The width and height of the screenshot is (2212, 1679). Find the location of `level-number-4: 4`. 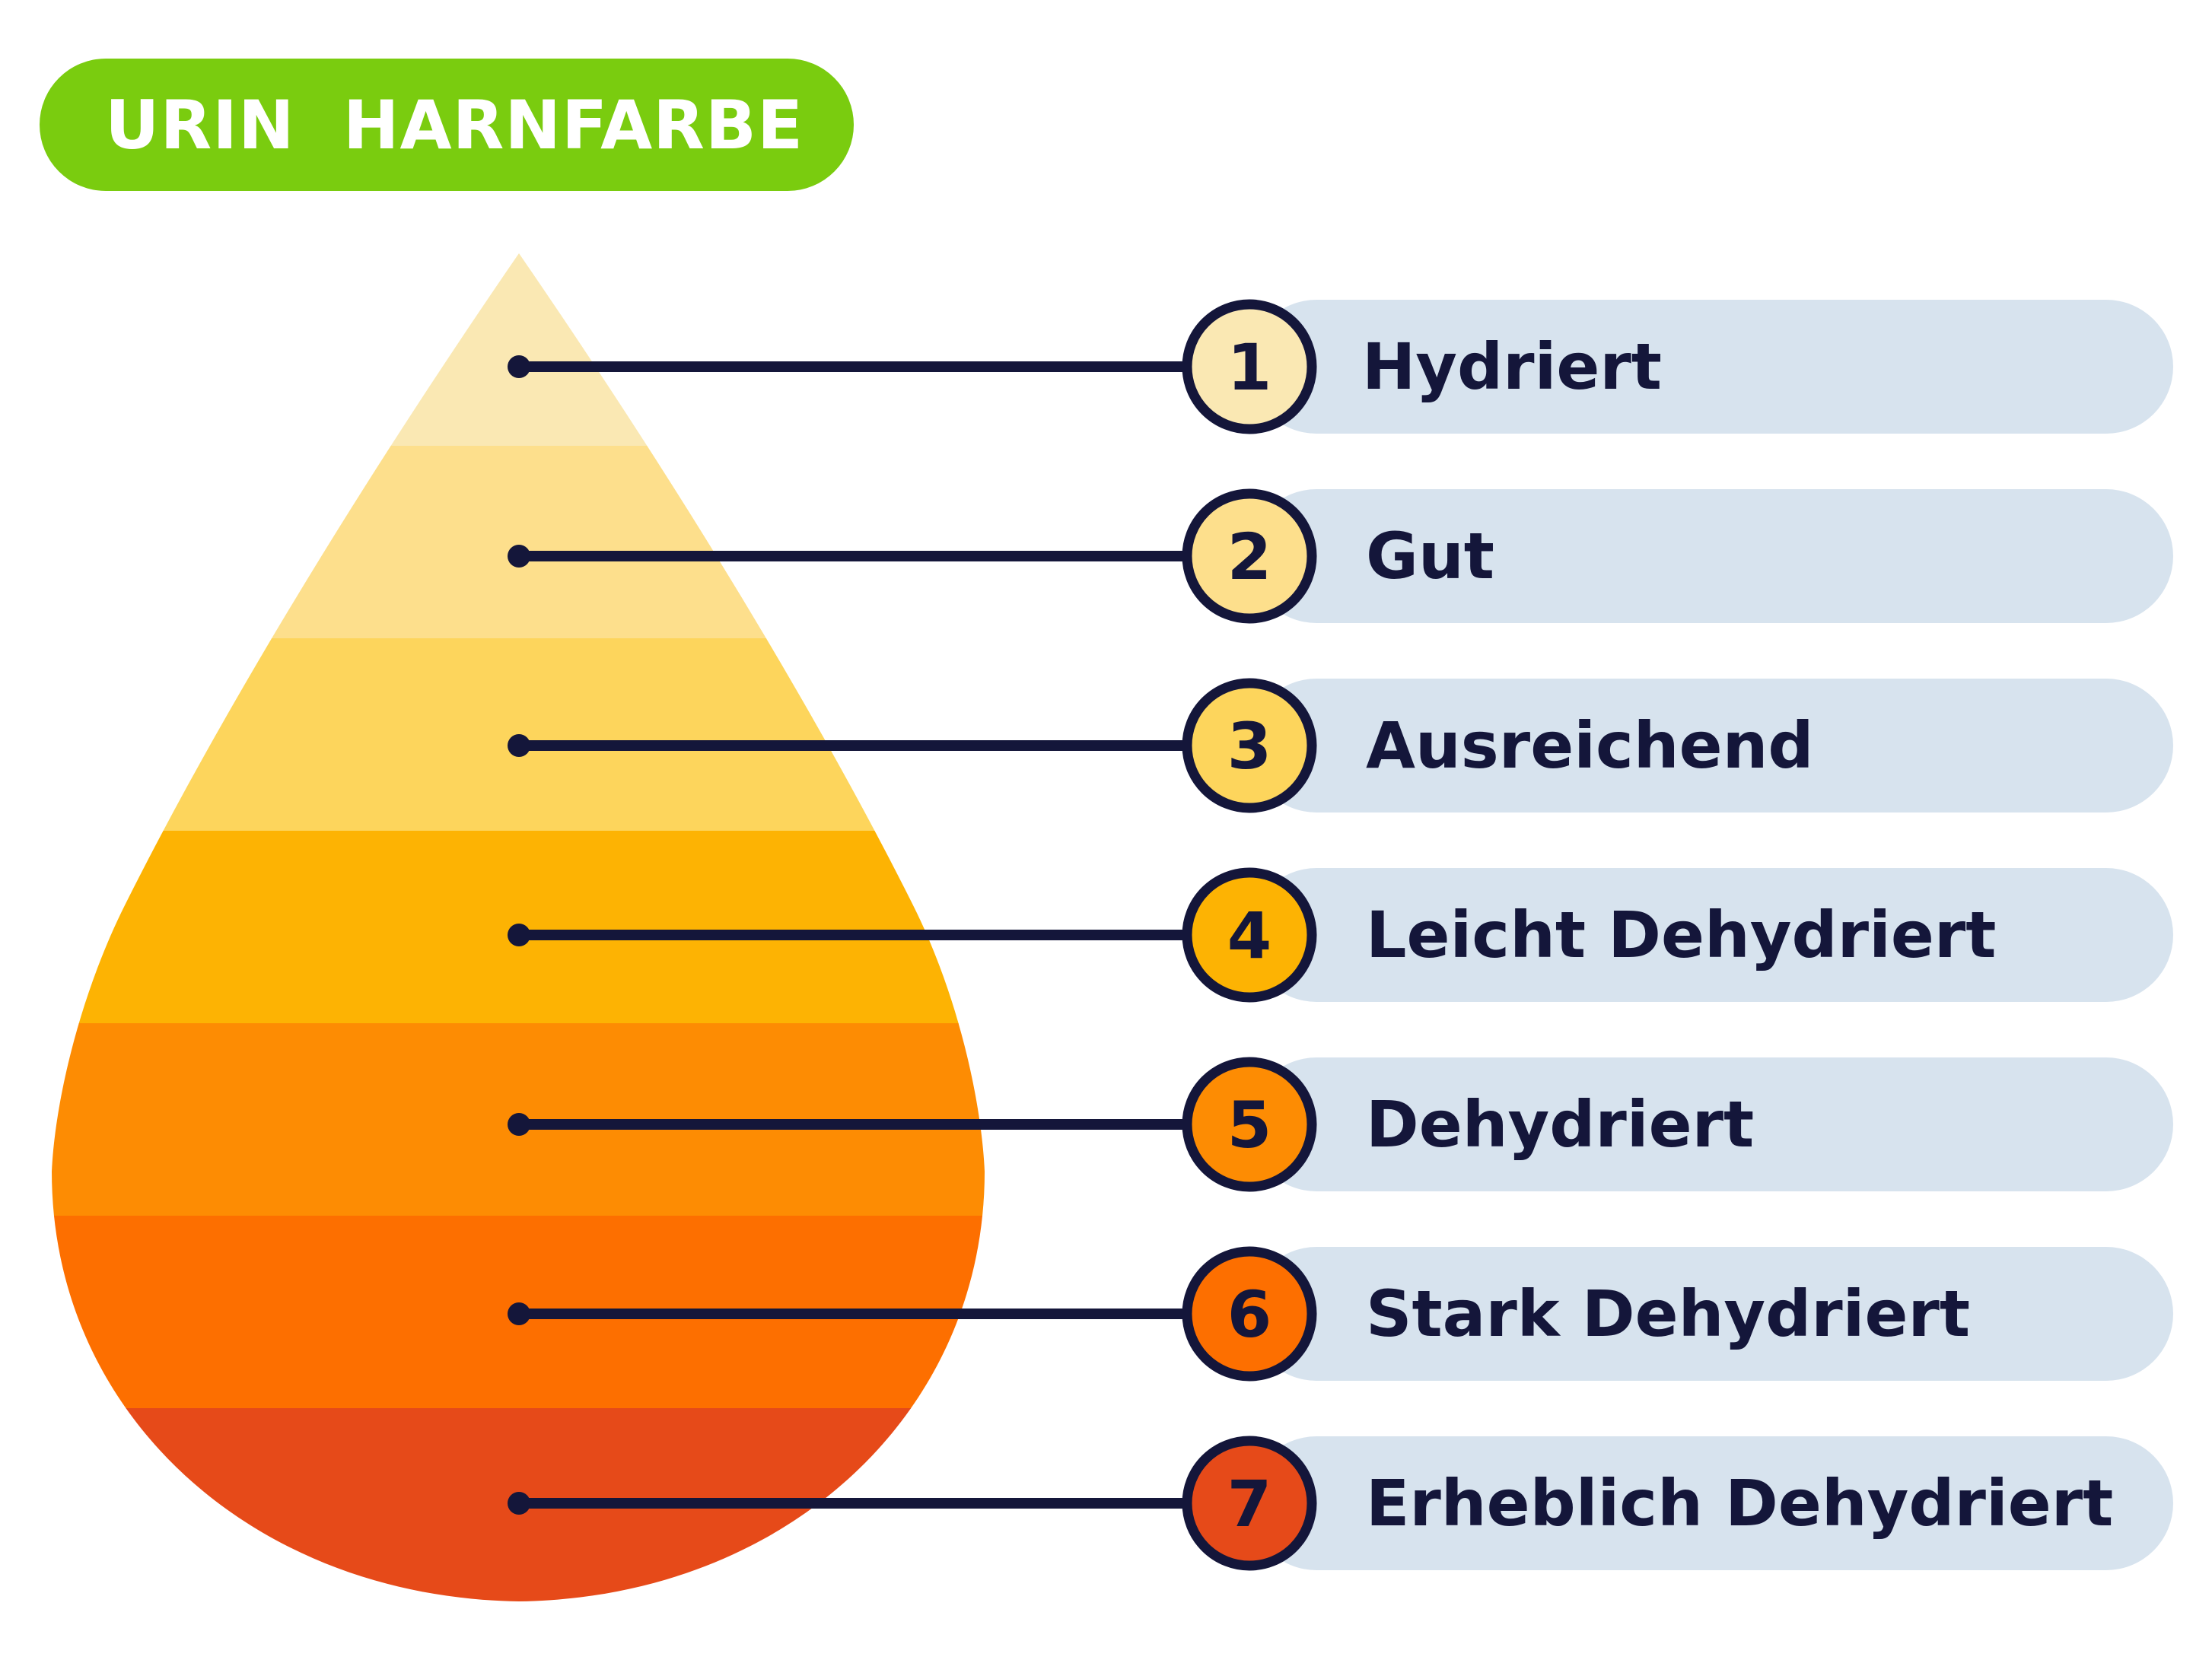

level-number-4: 4 is located at coordinates (1249, 936).